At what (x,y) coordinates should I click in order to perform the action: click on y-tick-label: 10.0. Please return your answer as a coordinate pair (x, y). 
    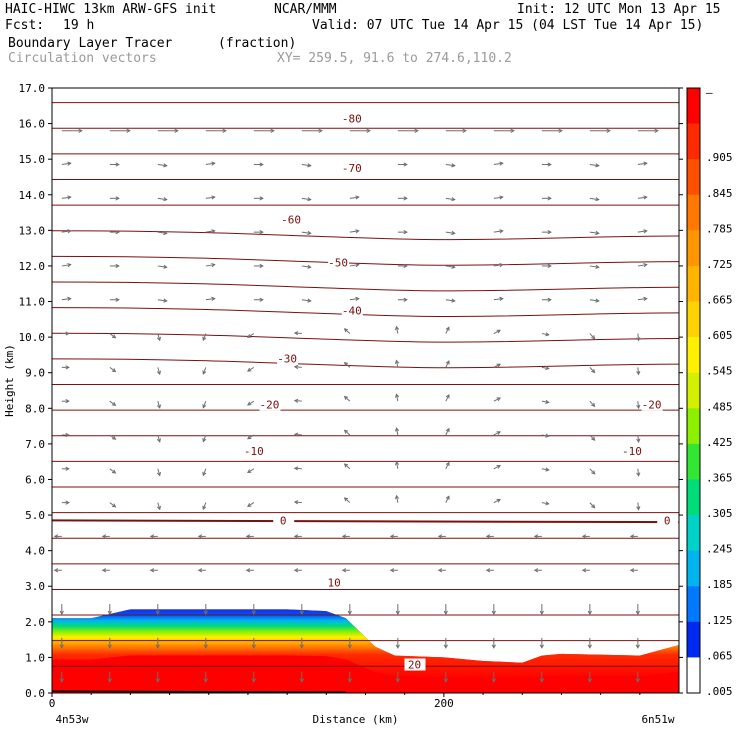
    Looking at the image, I should click on (32, 337).